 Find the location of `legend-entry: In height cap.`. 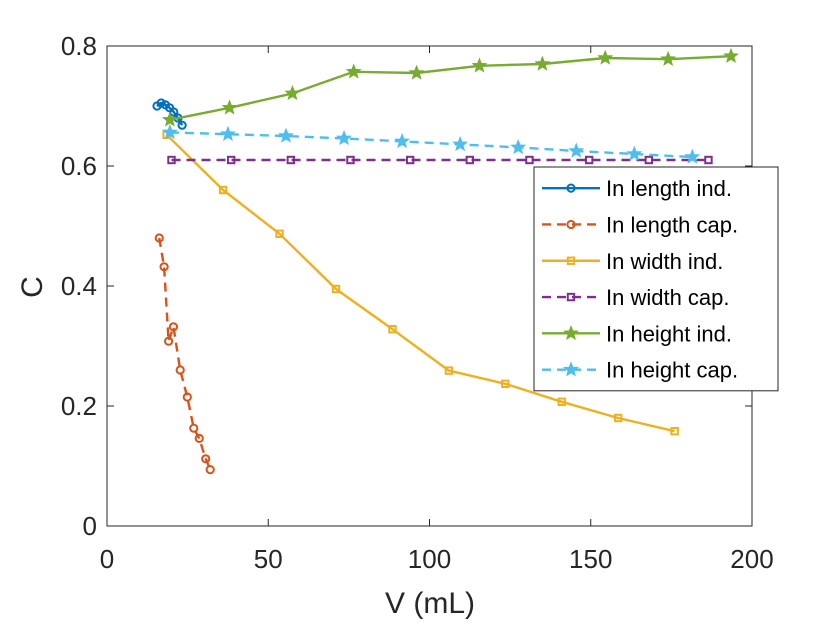

legend-entry: In height cap. is located at coordinates (640, 370).